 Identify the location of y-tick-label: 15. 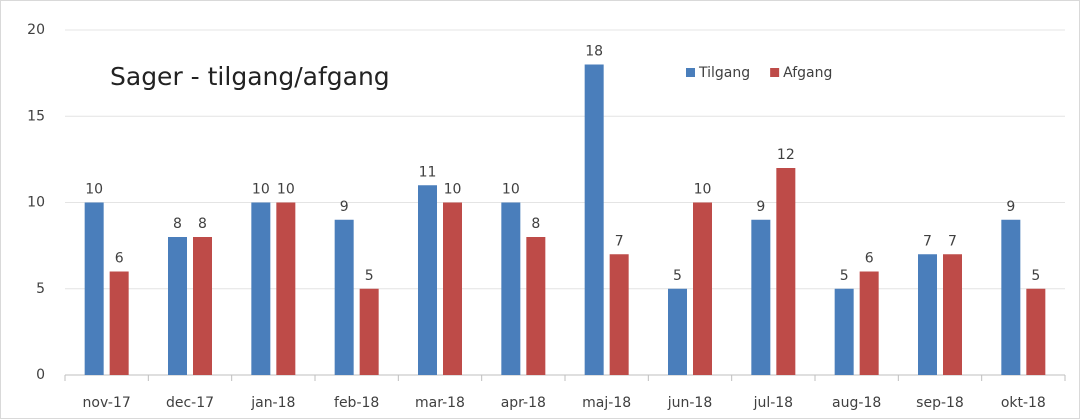
(36, 116).